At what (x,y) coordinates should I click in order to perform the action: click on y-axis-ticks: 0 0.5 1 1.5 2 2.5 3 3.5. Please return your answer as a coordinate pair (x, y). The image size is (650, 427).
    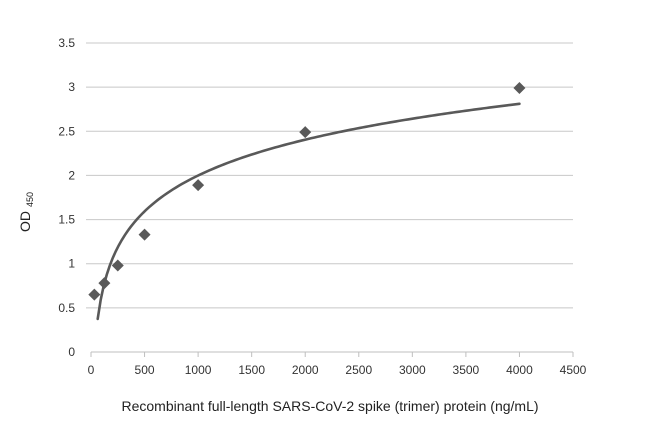
    Looking at the image, I should click on (66, 197).